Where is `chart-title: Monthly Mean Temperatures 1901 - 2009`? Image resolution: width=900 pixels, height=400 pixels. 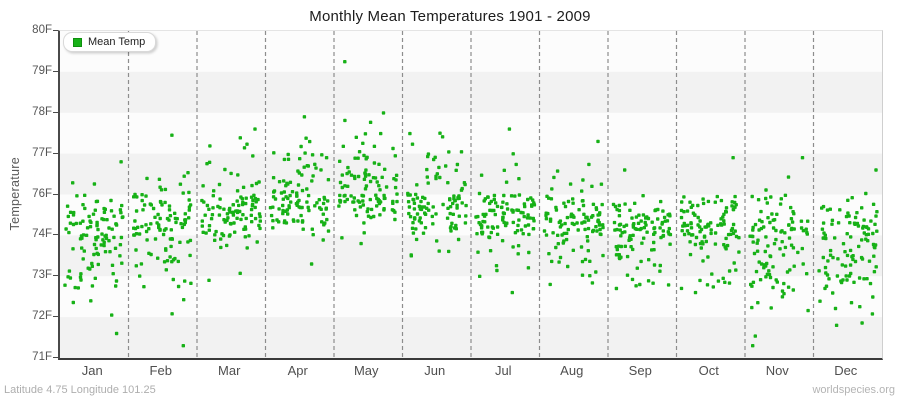
chart-title: Monthly Mean Temperatures 1901 - 2009 is located at coordinates (450, 16).